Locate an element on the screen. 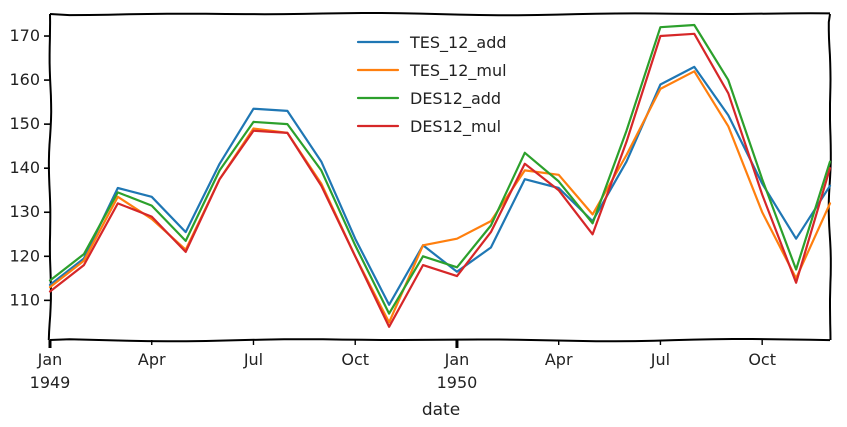  plot-frame-top is located at coordinates (440, 14).